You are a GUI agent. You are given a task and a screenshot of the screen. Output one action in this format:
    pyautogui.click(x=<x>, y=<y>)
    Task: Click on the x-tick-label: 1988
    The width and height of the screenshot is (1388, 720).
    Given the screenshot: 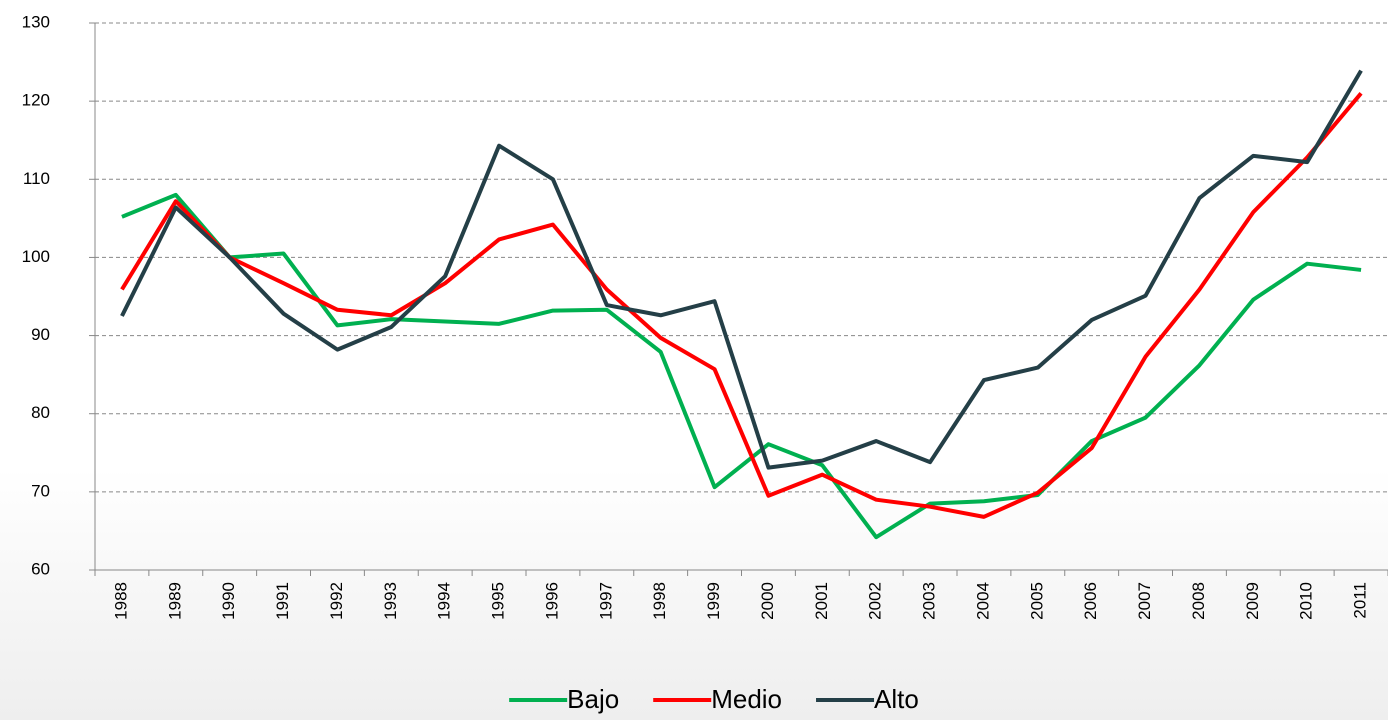 What is the action you would take?
    pyautogui.click(x=120, y=601)
    